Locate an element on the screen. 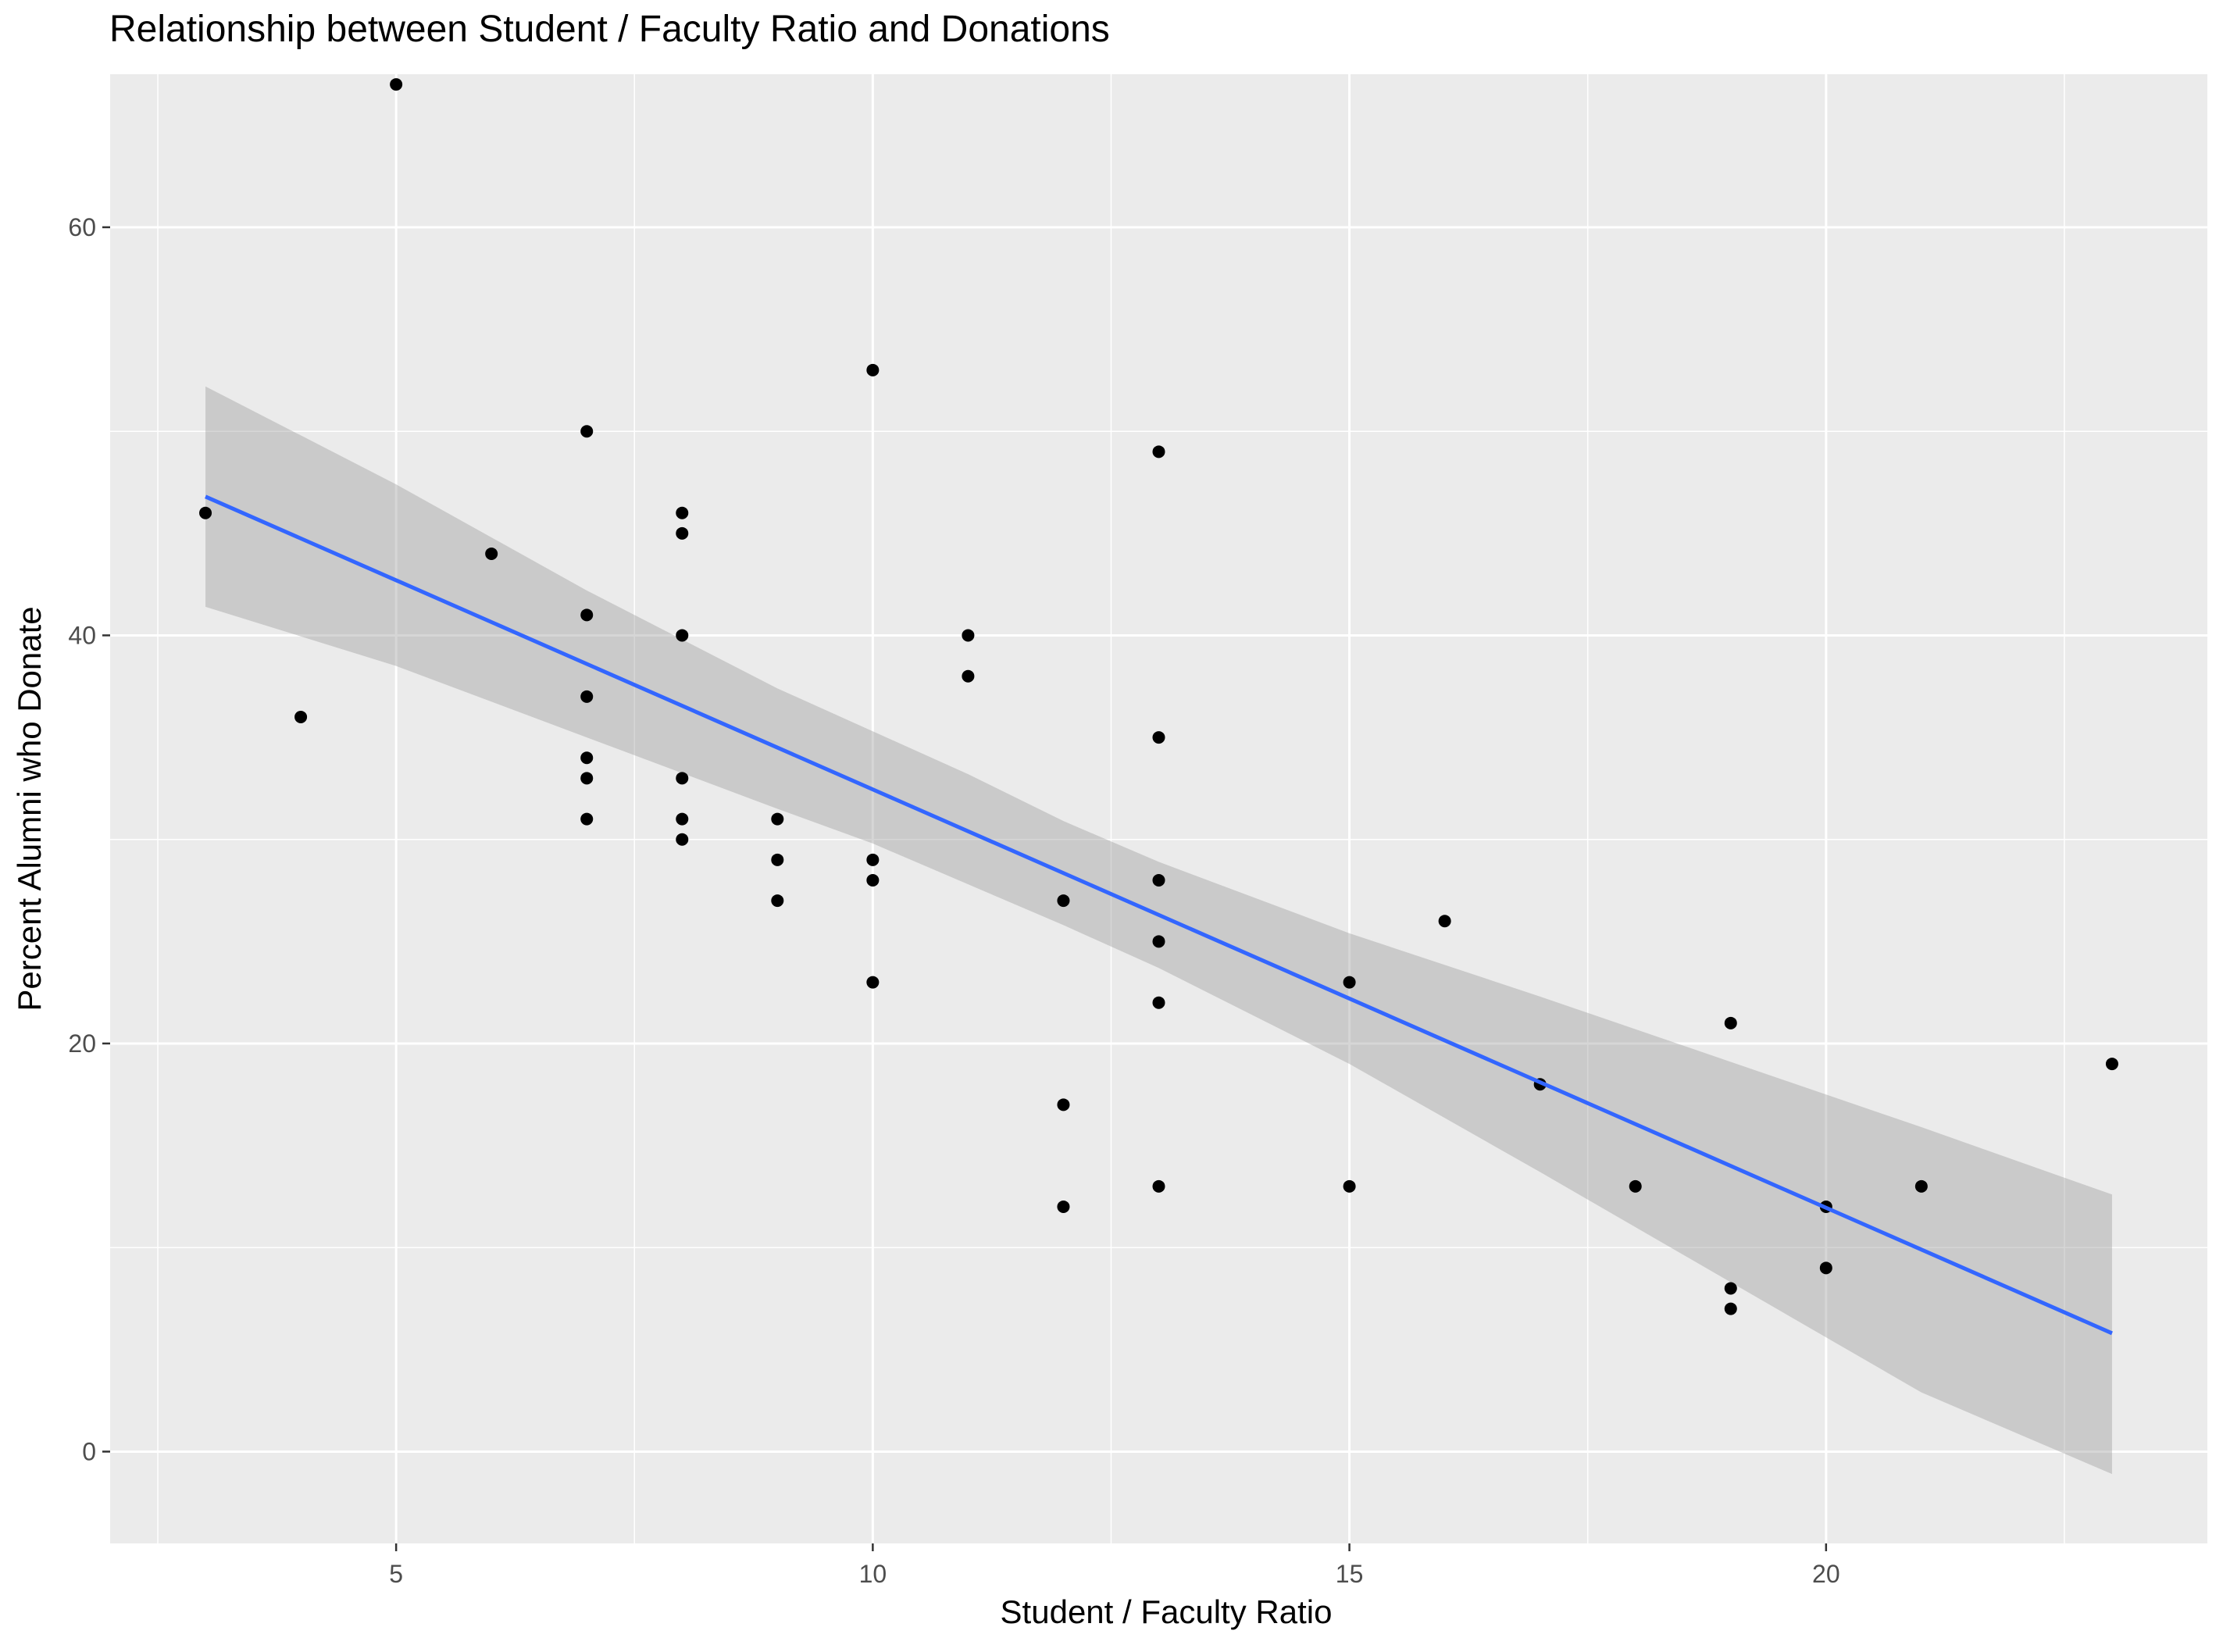  x-tick-label: 20 is located at coordinates (1826, 1574).